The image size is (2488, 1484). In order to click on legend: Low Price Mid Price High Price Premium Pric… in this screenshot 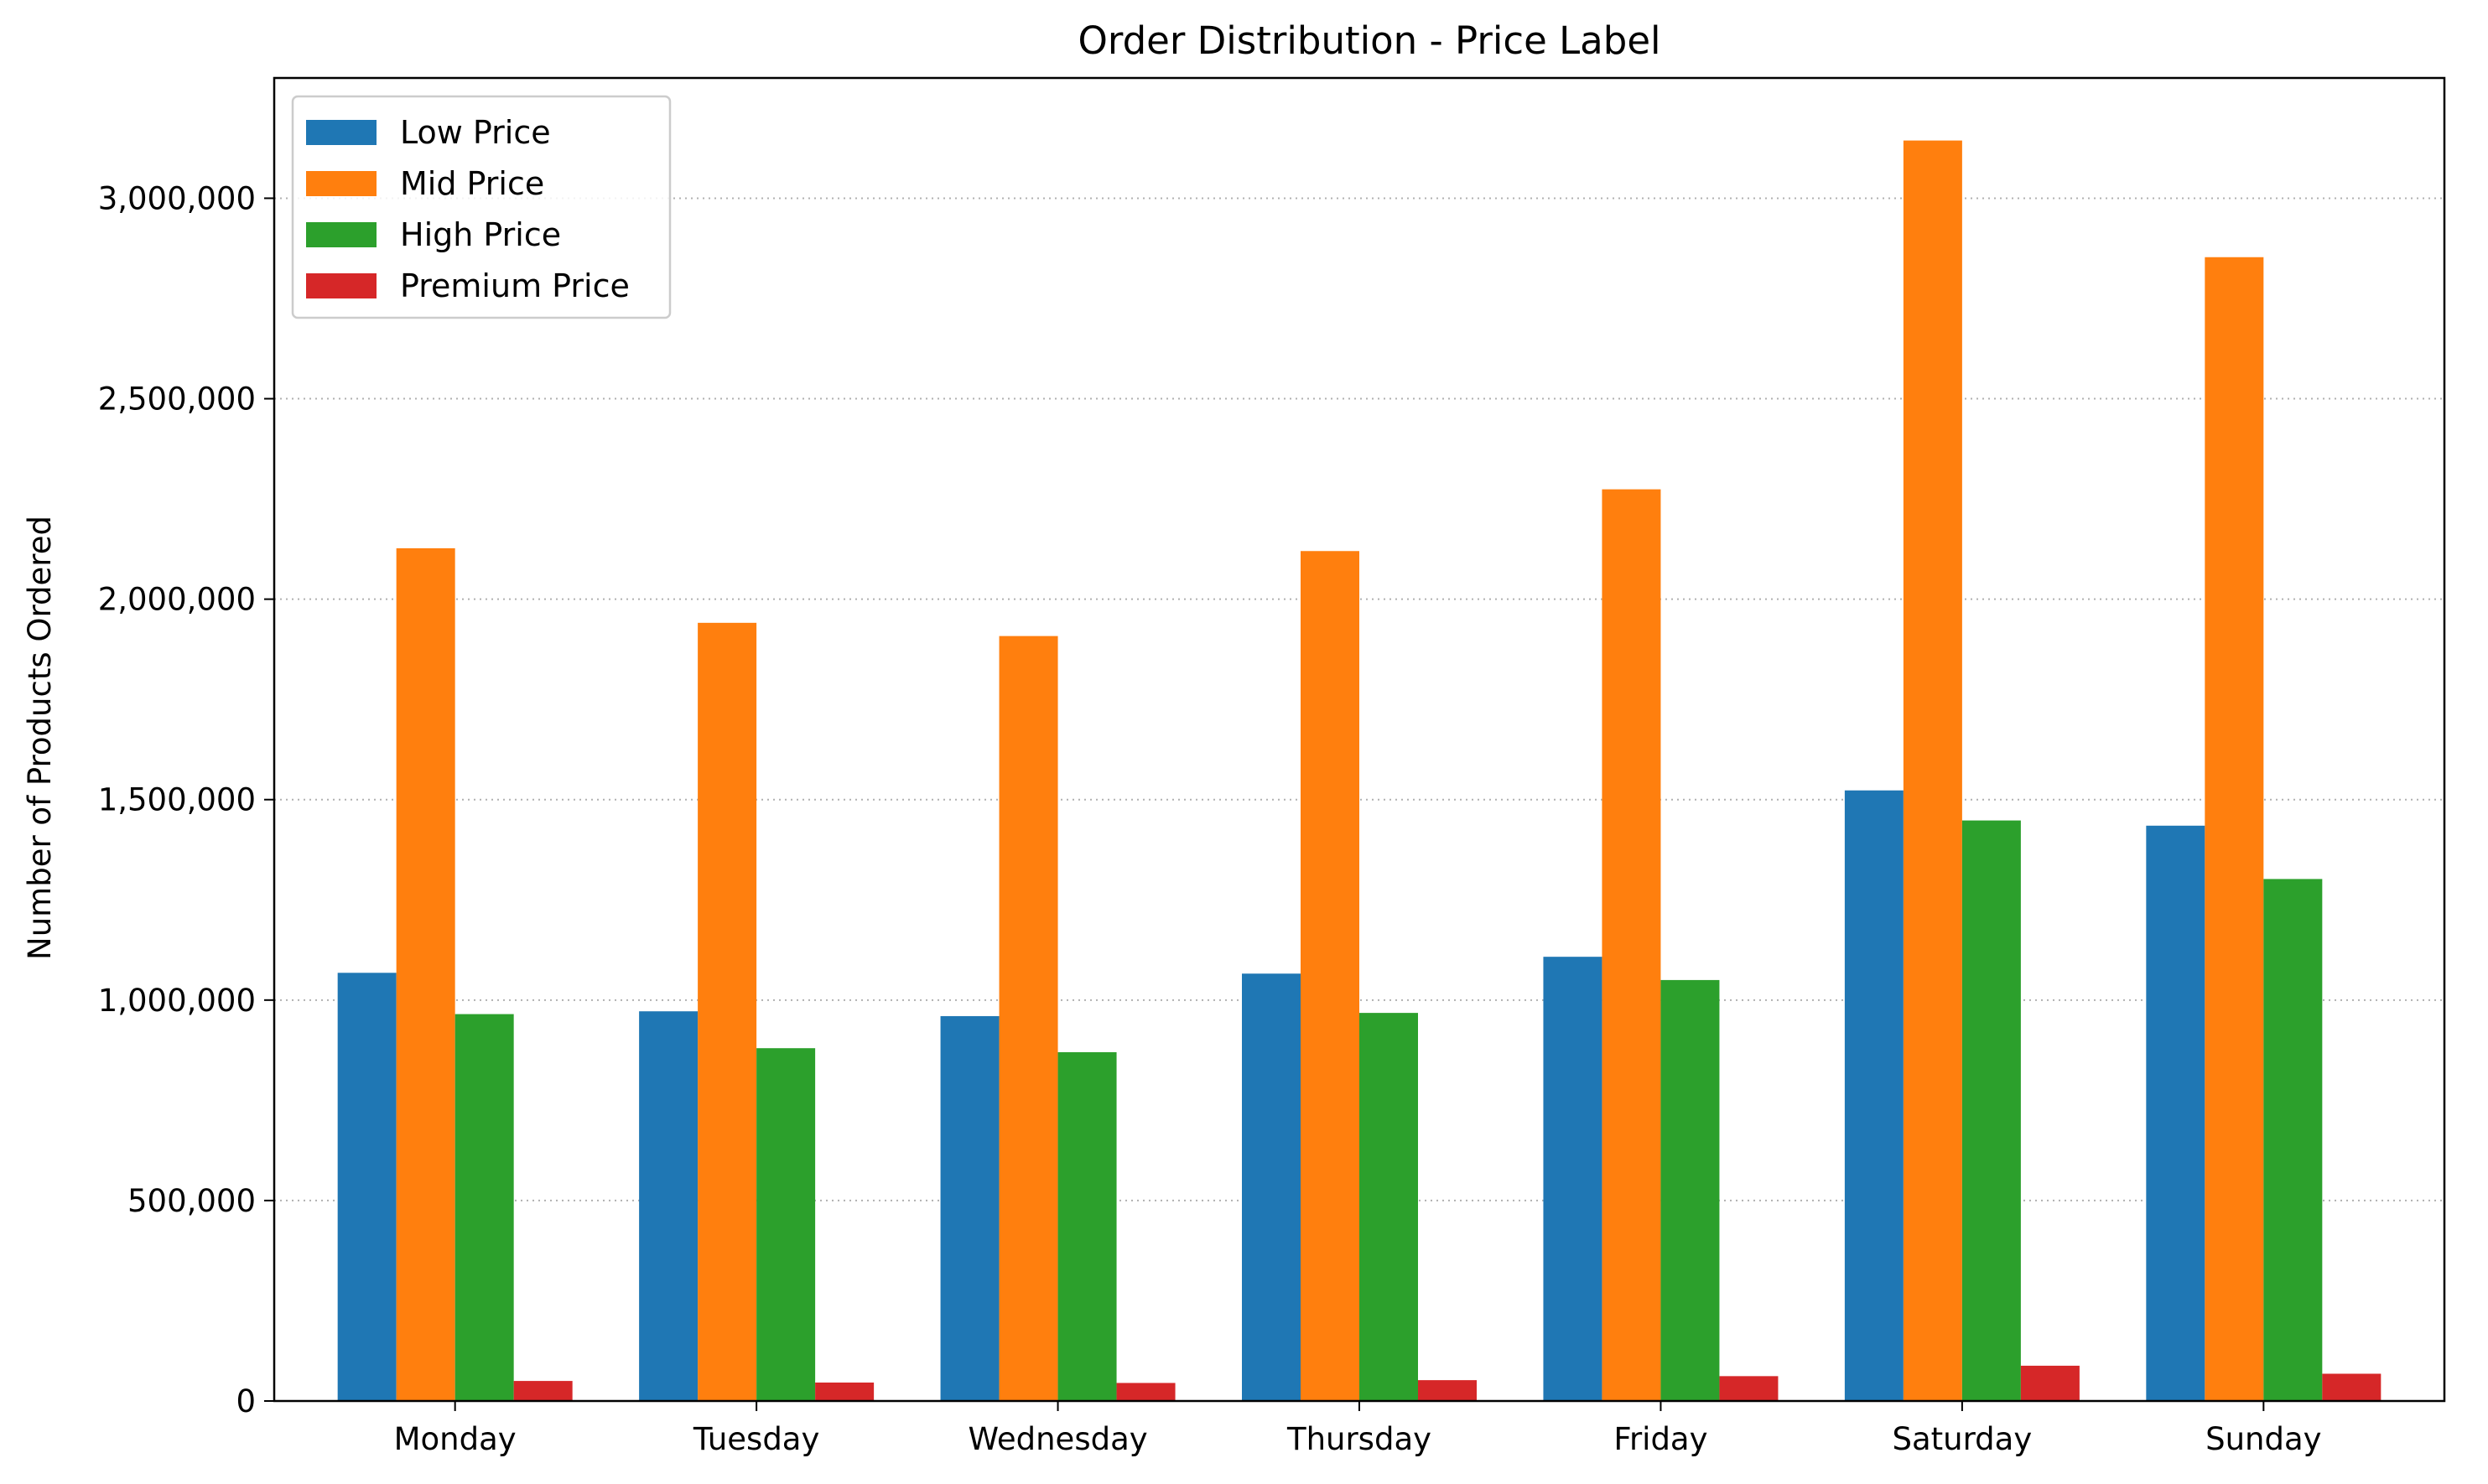, I will do `click(482, 207)`.